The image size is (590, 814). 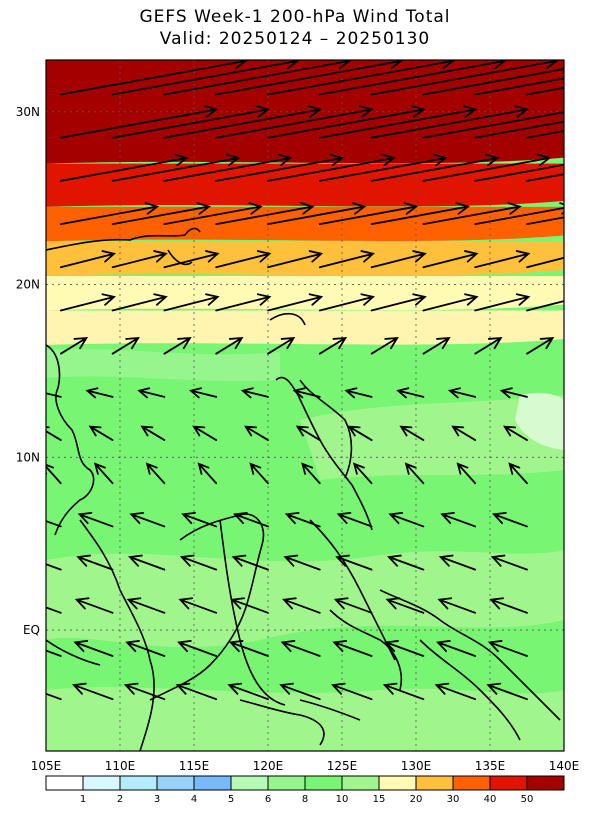 What do you see at coordinates (453, 799) in the screenshot?
I see `colorbar-label-30: 30` at bounding box center [453, 799].